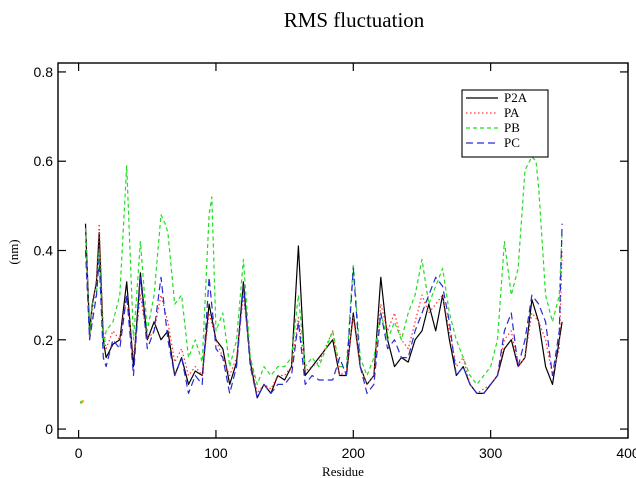  Describe the element at coordinates (516, 97) in the screenshot. I see `legend-label-p2a: P2A` at that location.